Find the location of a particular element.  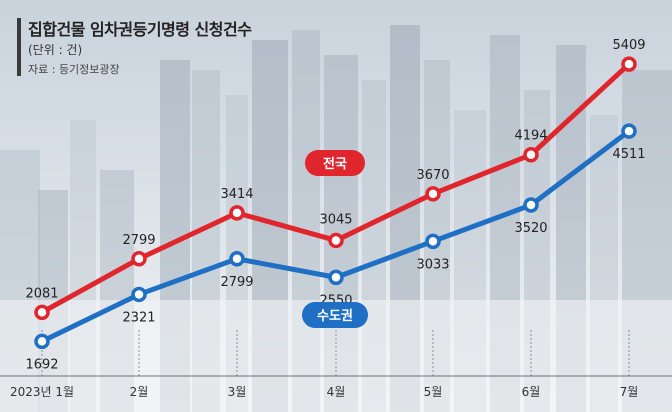

chart-source: 자료 : 등기정보광장 is located at coordinates (74, 69).